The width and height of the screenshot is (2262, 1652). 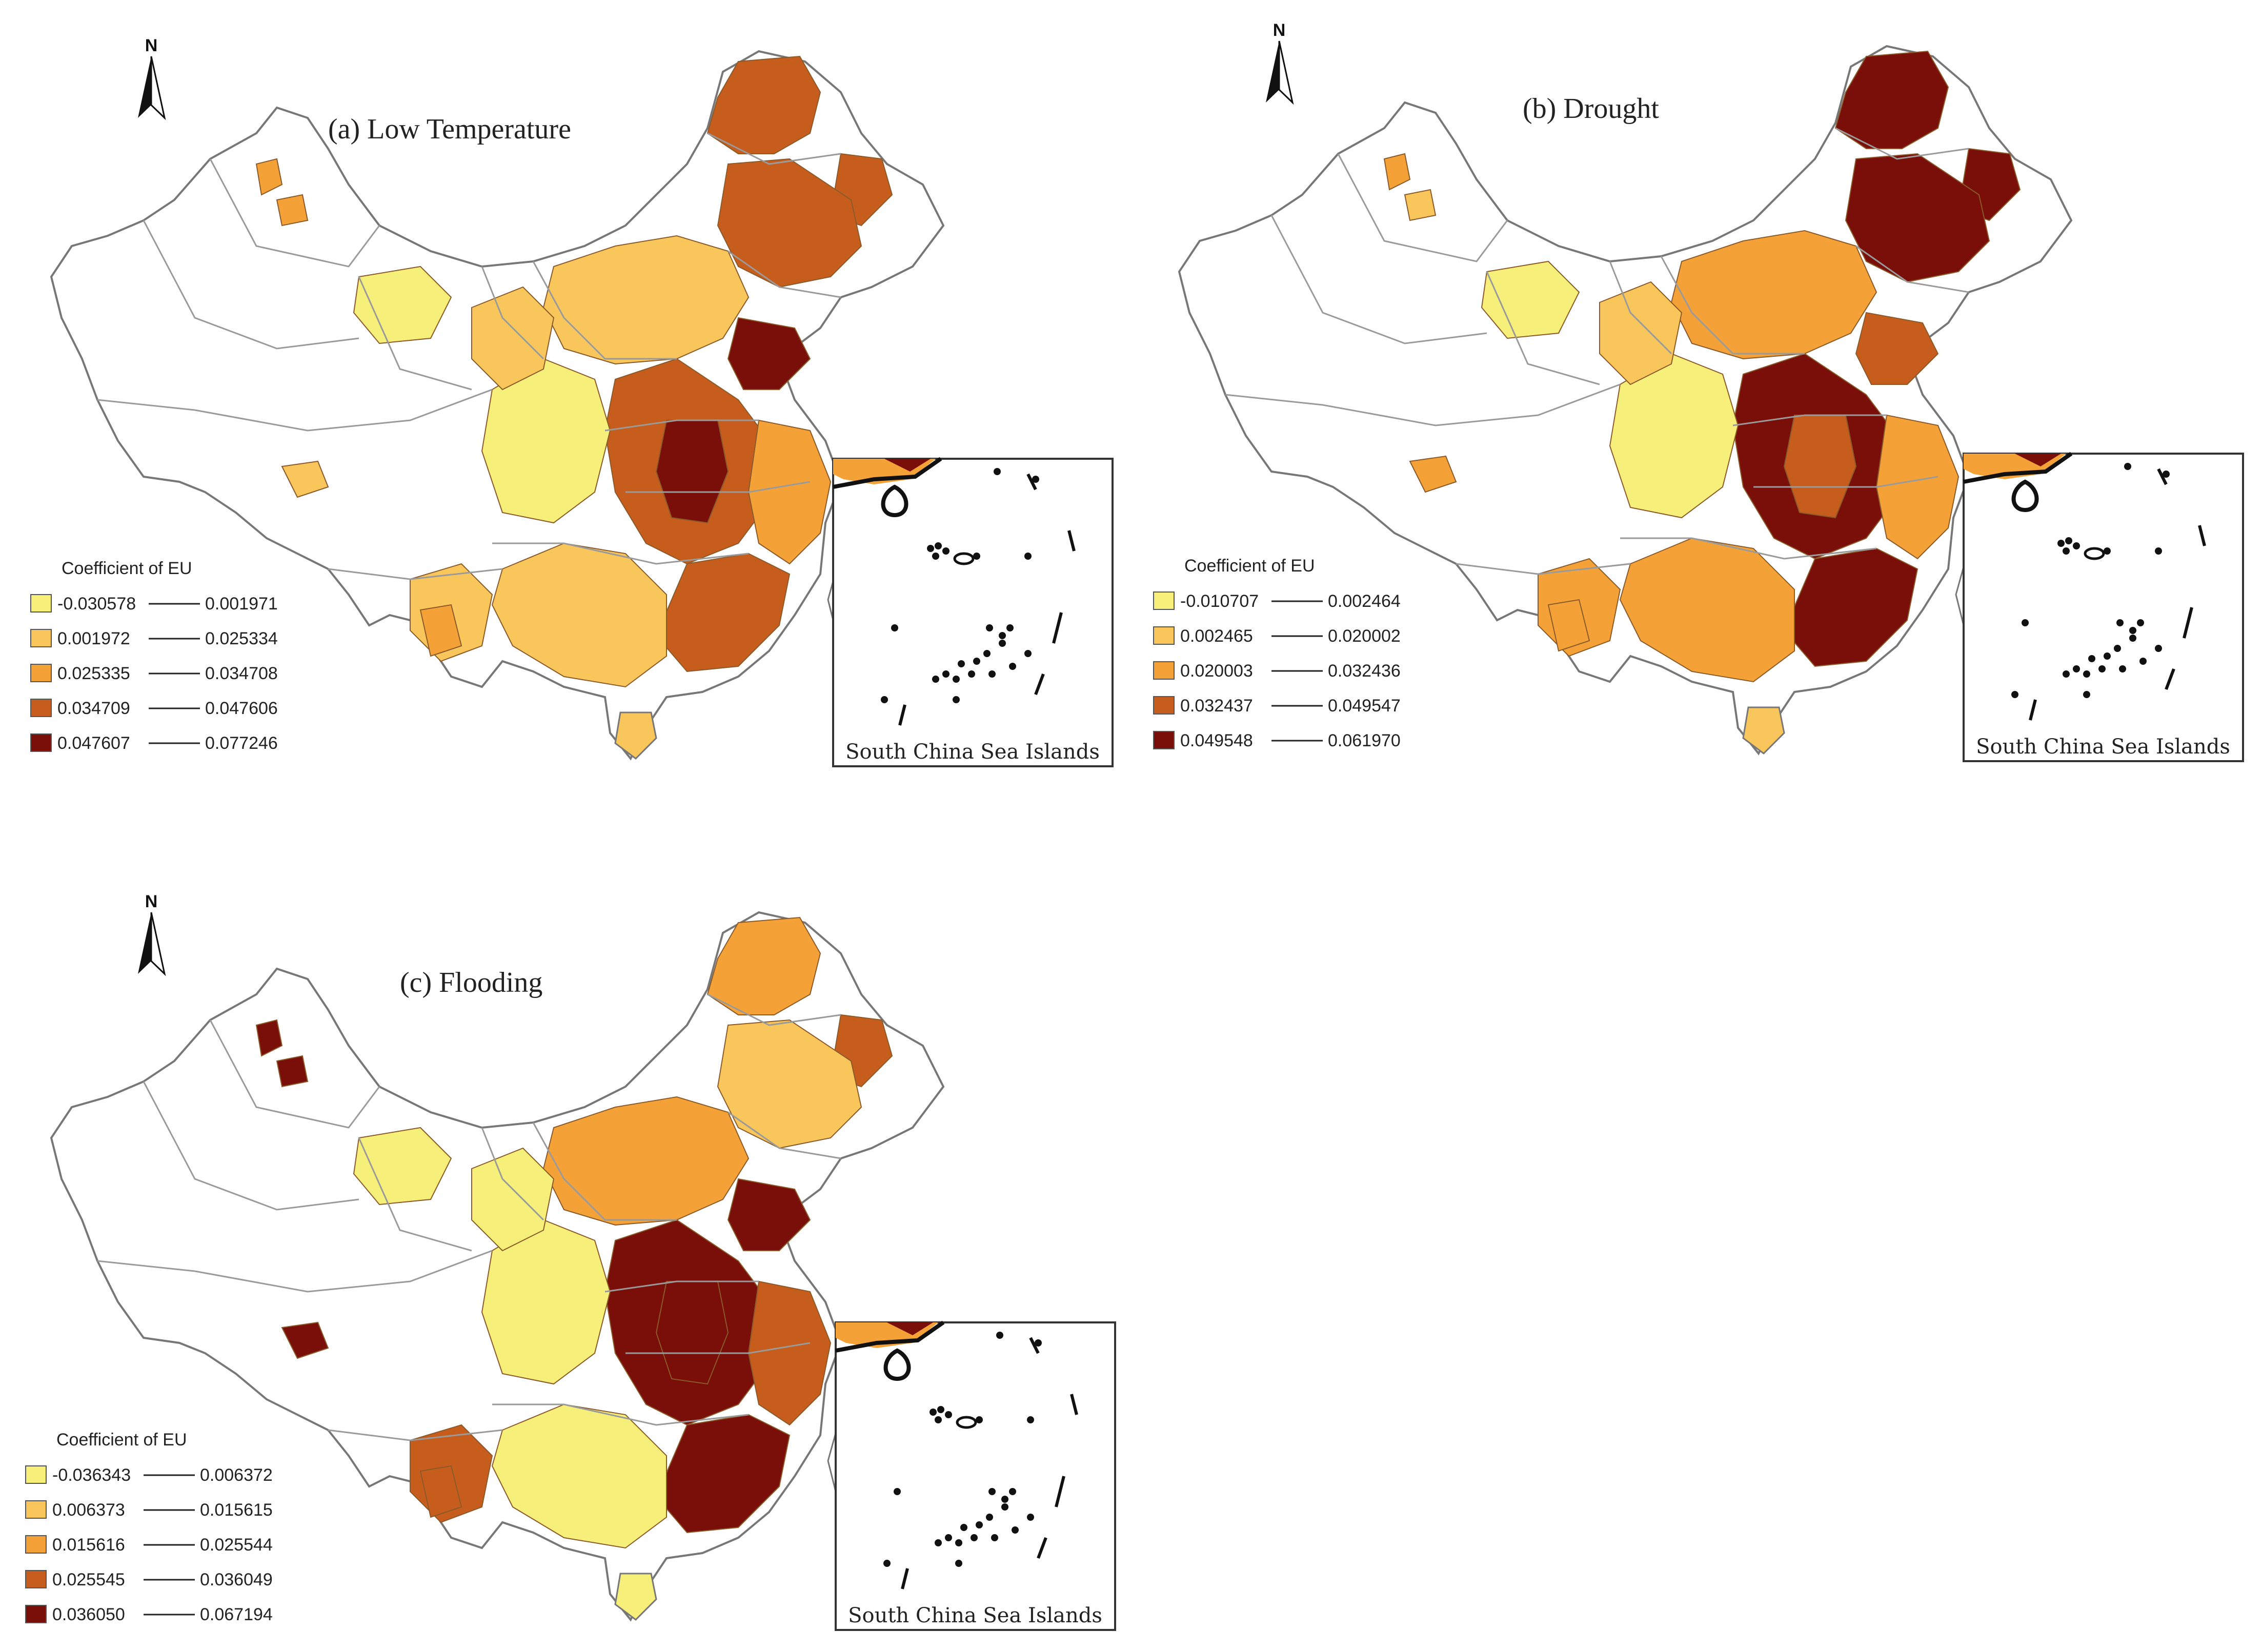 What do you see at coordinates (1591, 109) in the screenshot?
I see `map-title: (b) Drought` at bounding box center [1591, 109].